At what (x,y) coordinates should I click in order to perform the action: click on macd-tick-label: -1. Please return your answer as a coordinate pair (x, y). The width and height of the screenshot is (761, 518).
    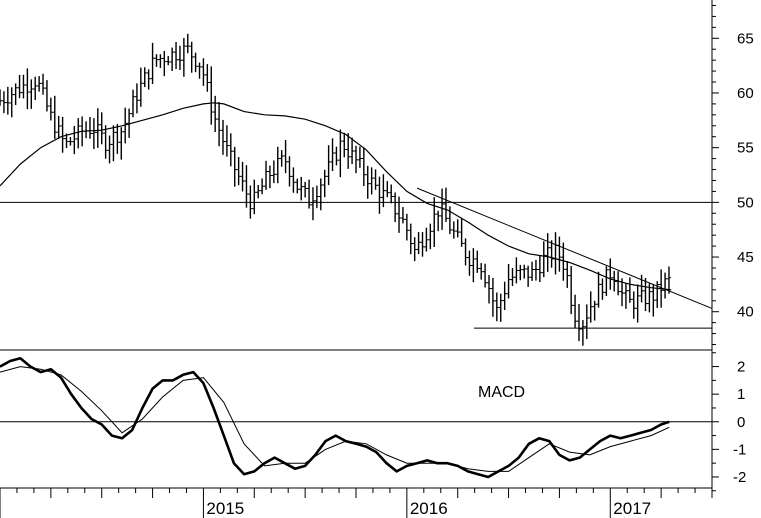
    Looking at the image, I should click on (739, 449).